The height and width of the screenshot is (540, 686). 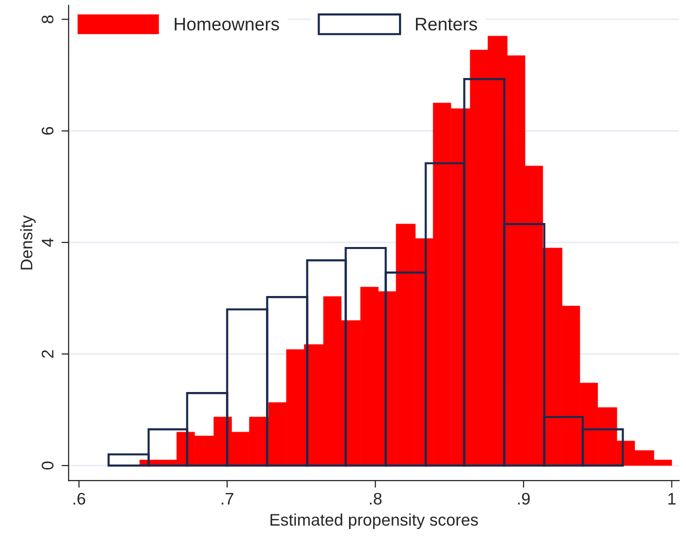 I want to click on y-tick-label: 0, so click(x=48, y=466).